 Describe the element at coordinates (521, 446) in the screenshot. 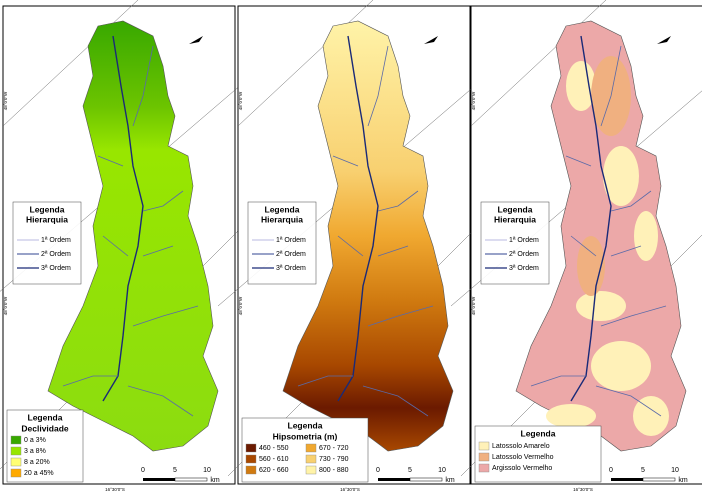

I see `legend-label: Latossolo Amarelo` at that location.